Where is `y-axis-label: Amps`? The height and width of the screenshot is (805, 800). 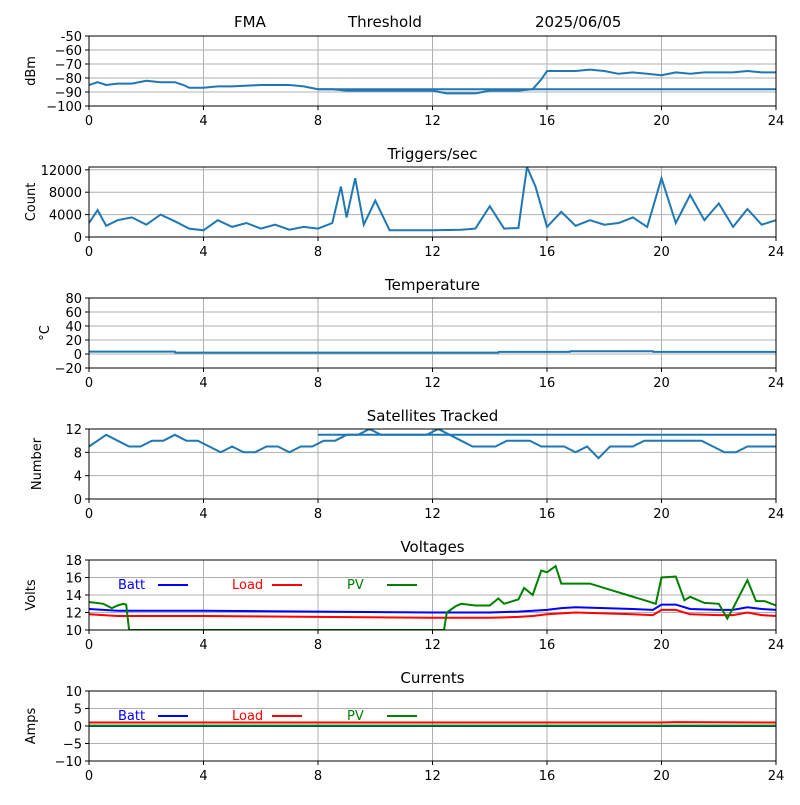 y-axis-label: Amps is located at coordinates (31, 725).